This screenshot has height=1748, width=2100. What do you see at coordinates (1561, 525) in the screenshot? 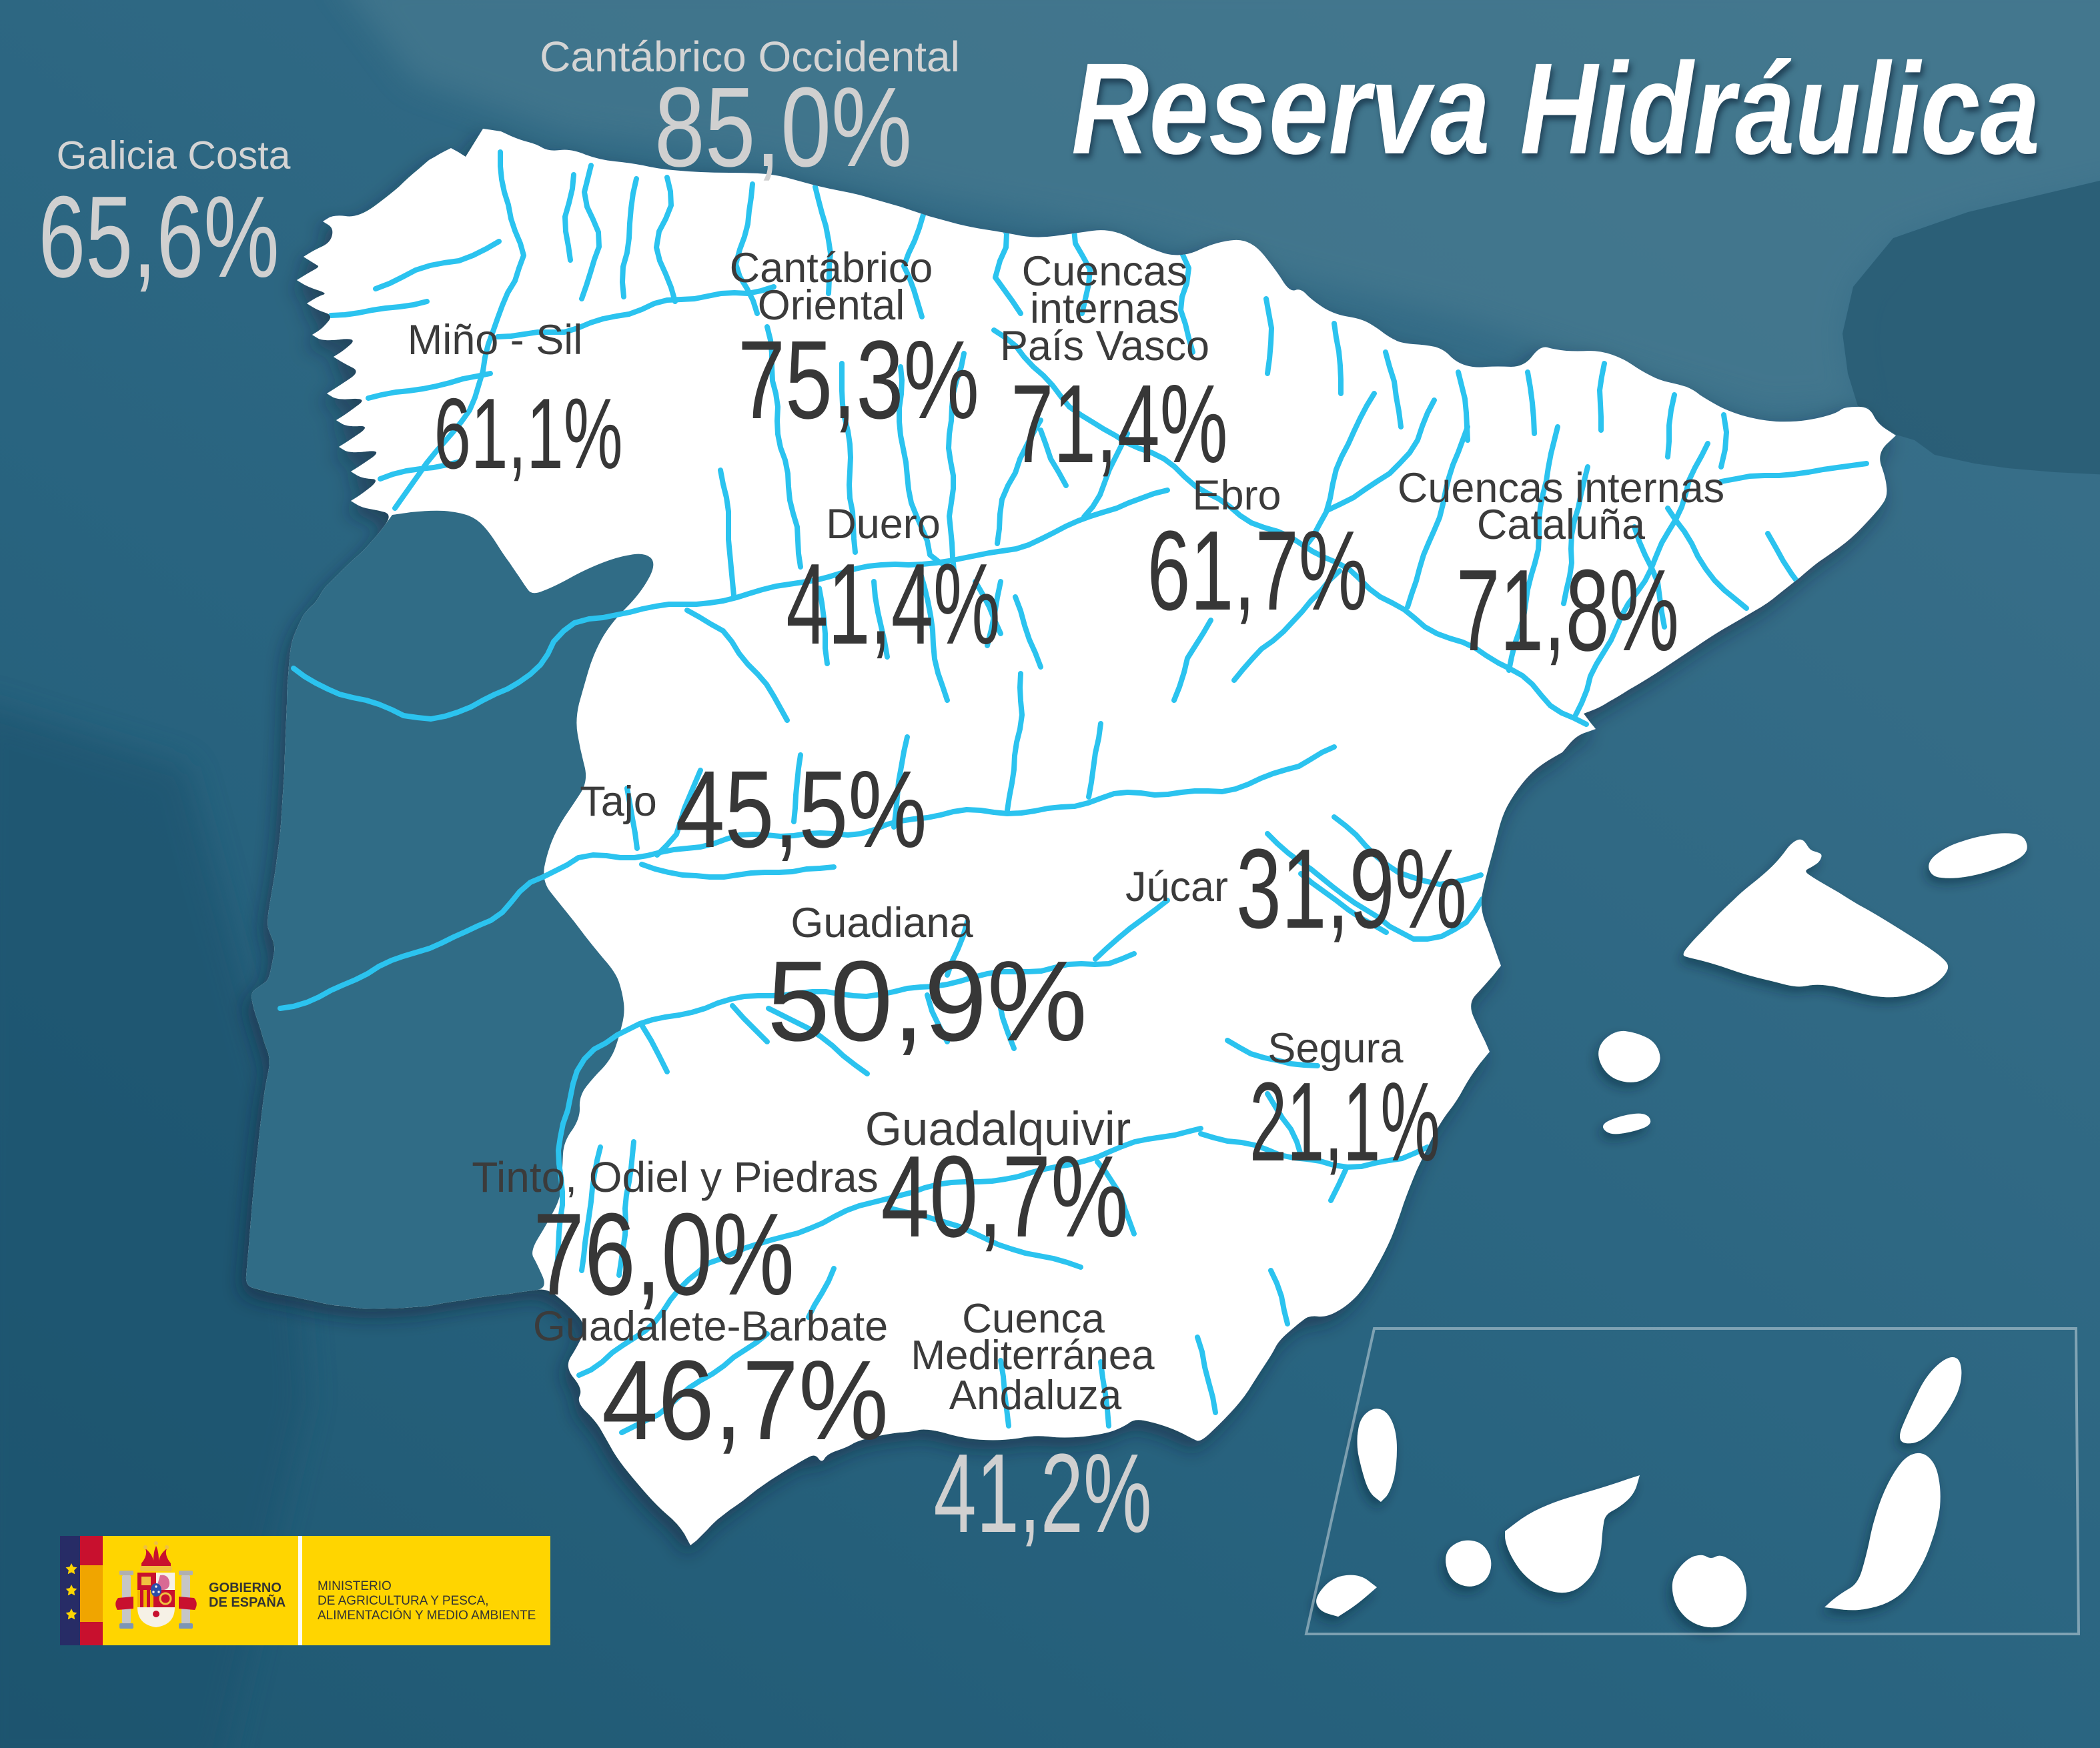
I see `svg-text: Cataluña` at bounding box center [1561, 525].